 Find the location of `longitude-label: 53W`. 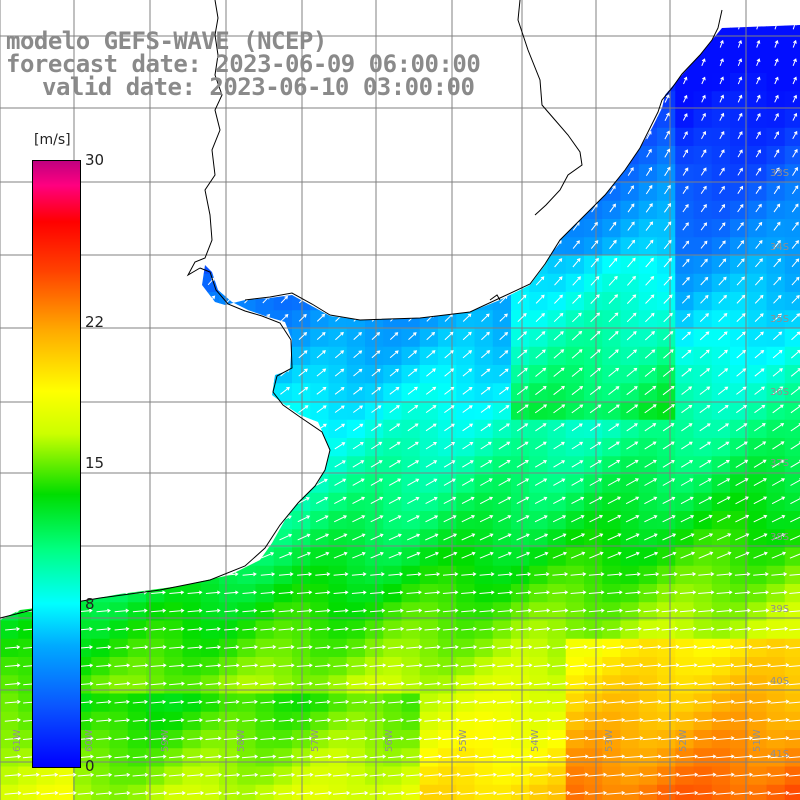

longitude-label: 53W is located at coordinates (609, 740).